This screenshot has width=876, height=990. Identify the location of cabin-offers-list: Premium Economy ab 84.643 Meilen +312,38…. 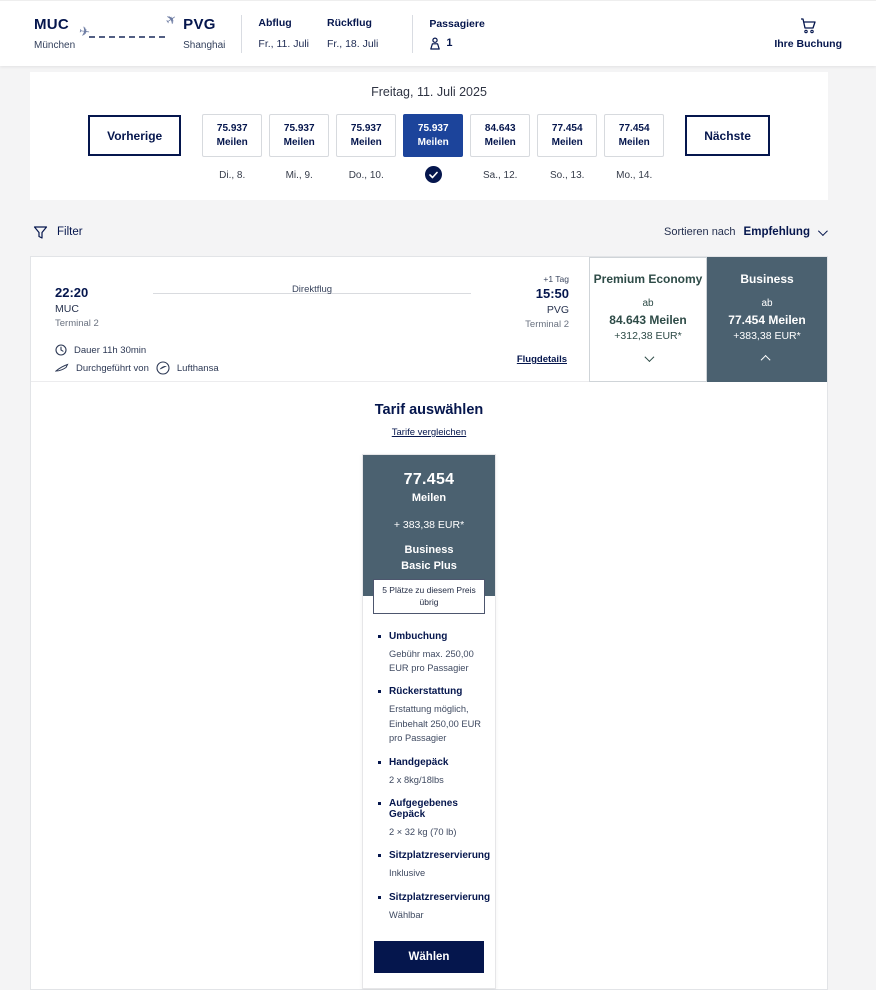
(708, 319).